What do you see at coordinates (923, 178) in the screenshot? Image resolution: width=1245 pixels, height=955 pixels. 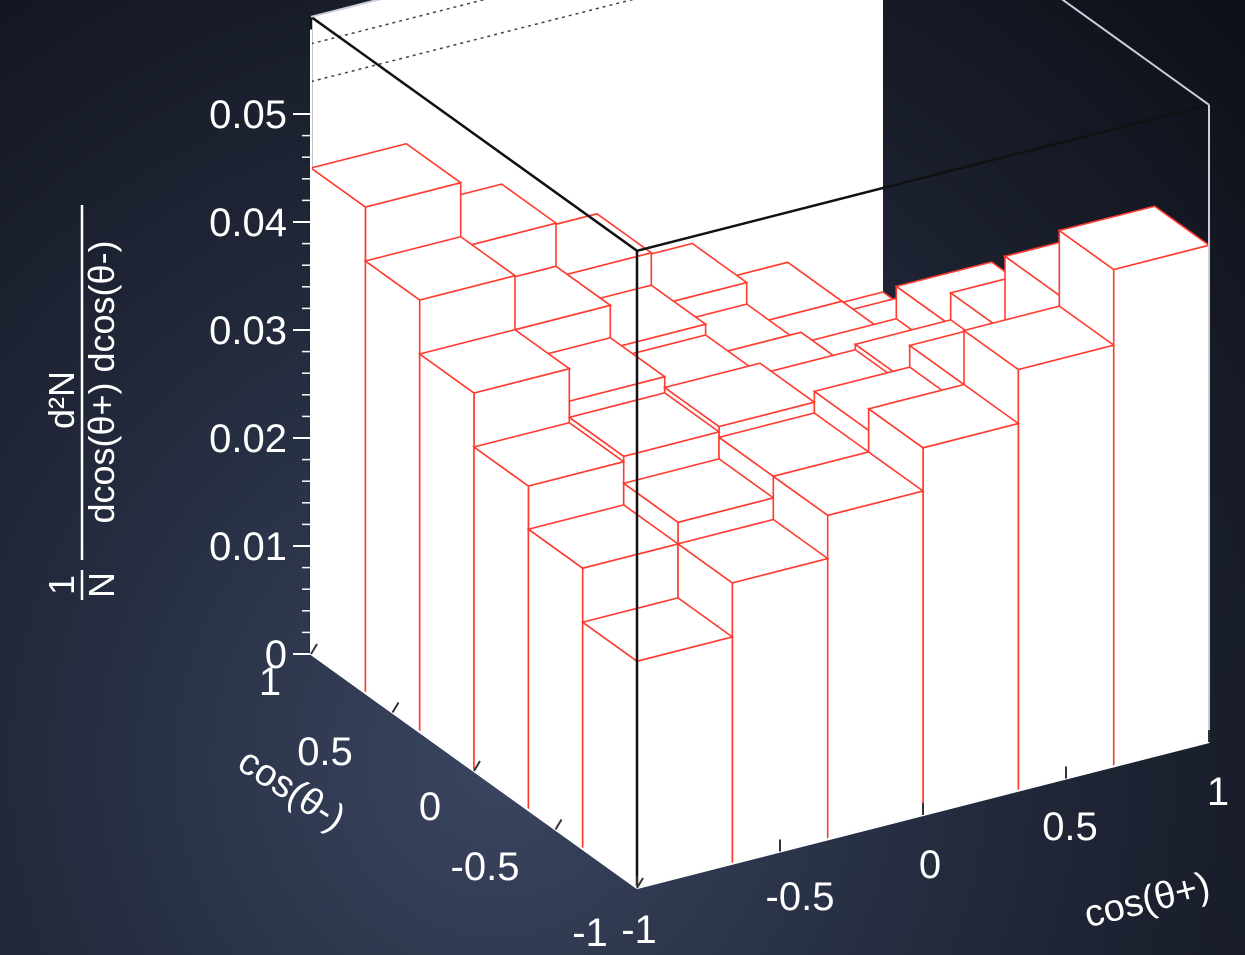 I see `front-top-edge-x` at bounding box center [923, 178].